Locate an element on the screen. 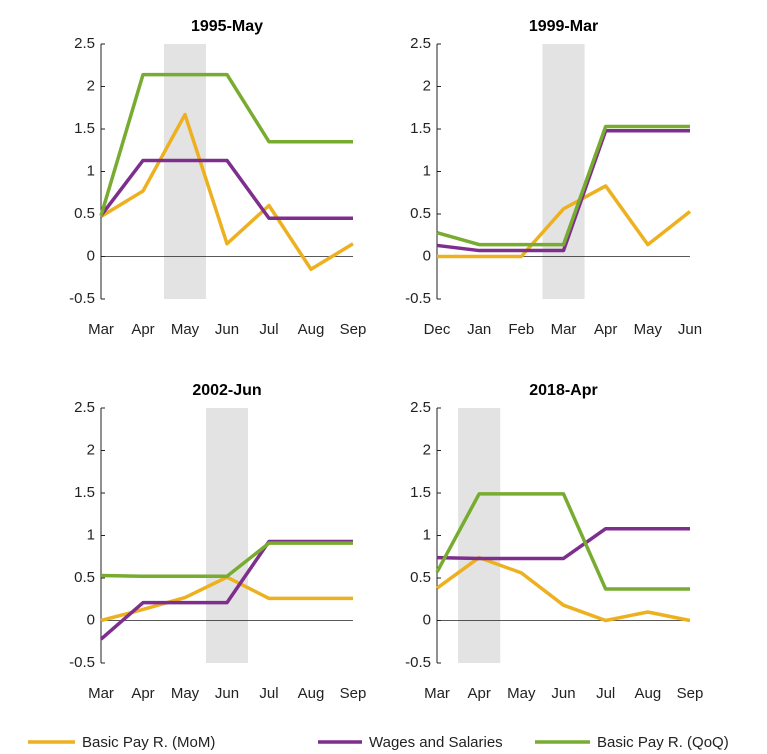 The image size is (767, 754). x-tick-label: Dec is located at coordinates (437, 329).